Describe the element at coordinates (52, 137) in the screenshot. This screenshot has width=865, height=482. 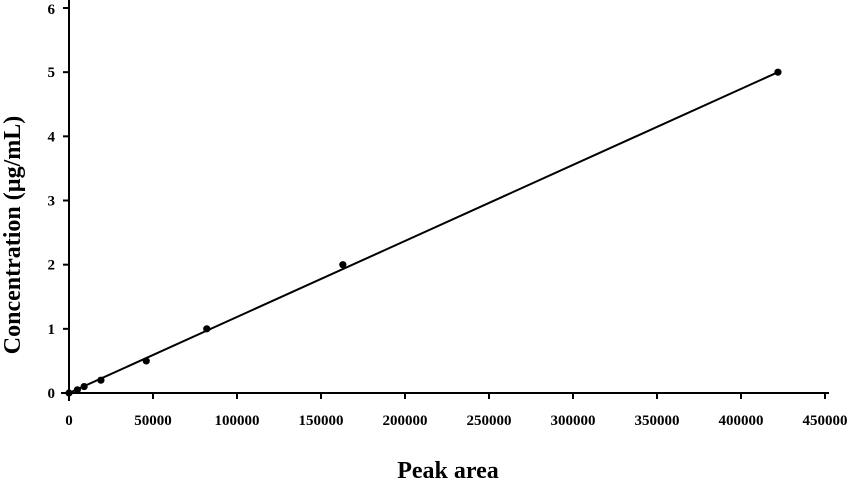
I see `y-tick-label: 4` at that location.